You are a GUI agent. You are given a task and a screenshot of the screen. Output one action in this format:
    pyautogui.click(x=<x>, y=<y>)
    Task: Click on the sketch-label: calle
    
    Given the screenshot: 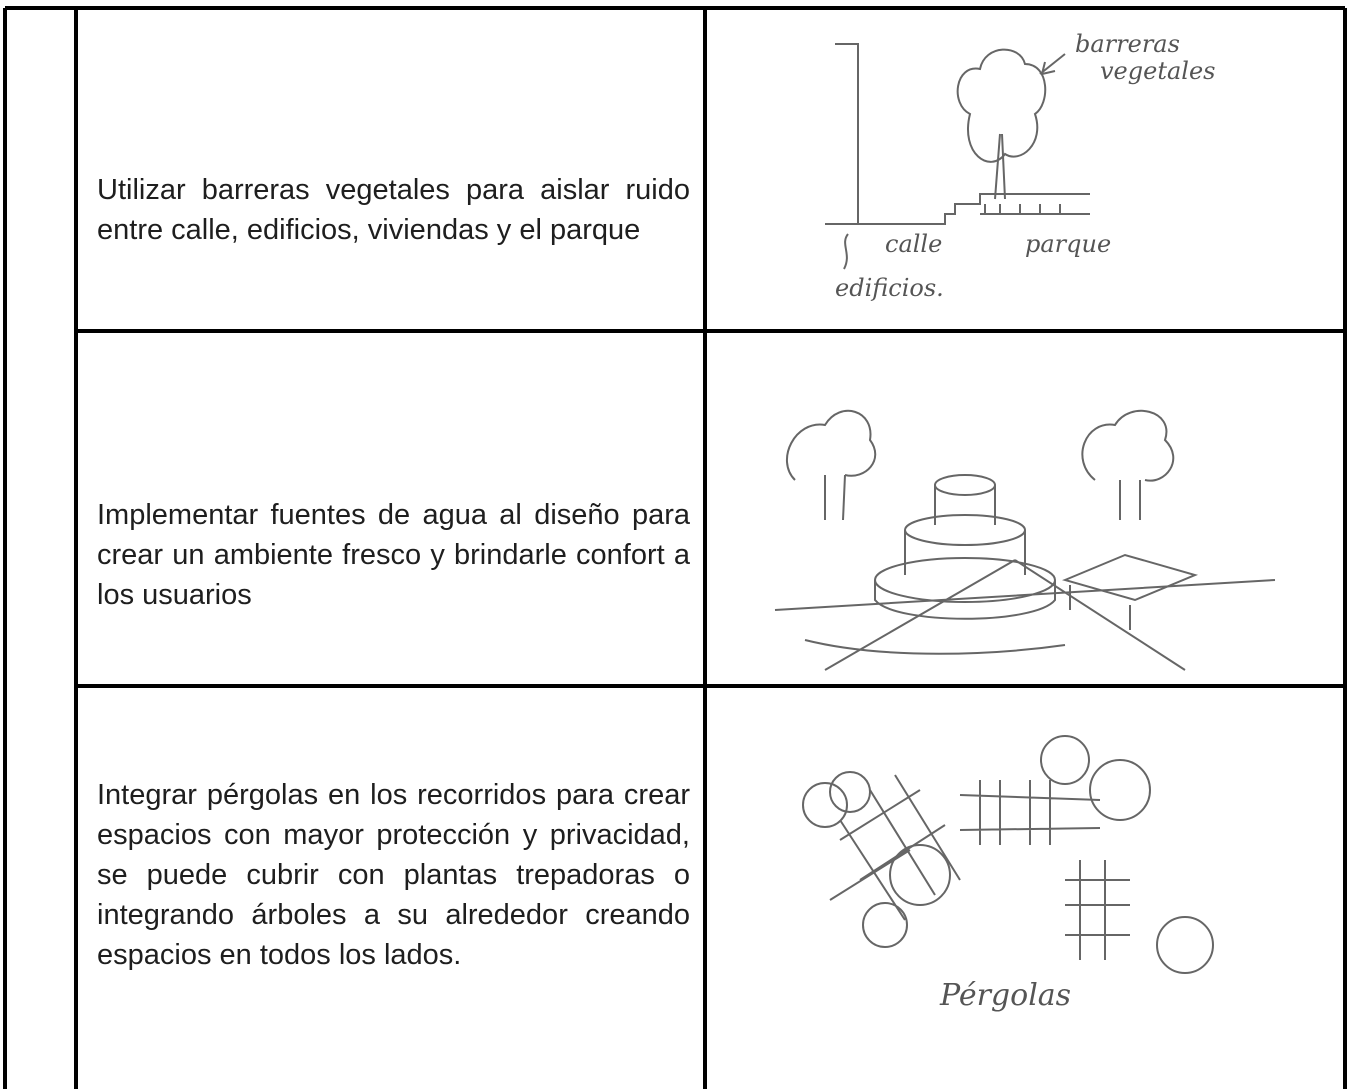 What is the action you would take?
    pyautogui.click(x=913, y=244)
    